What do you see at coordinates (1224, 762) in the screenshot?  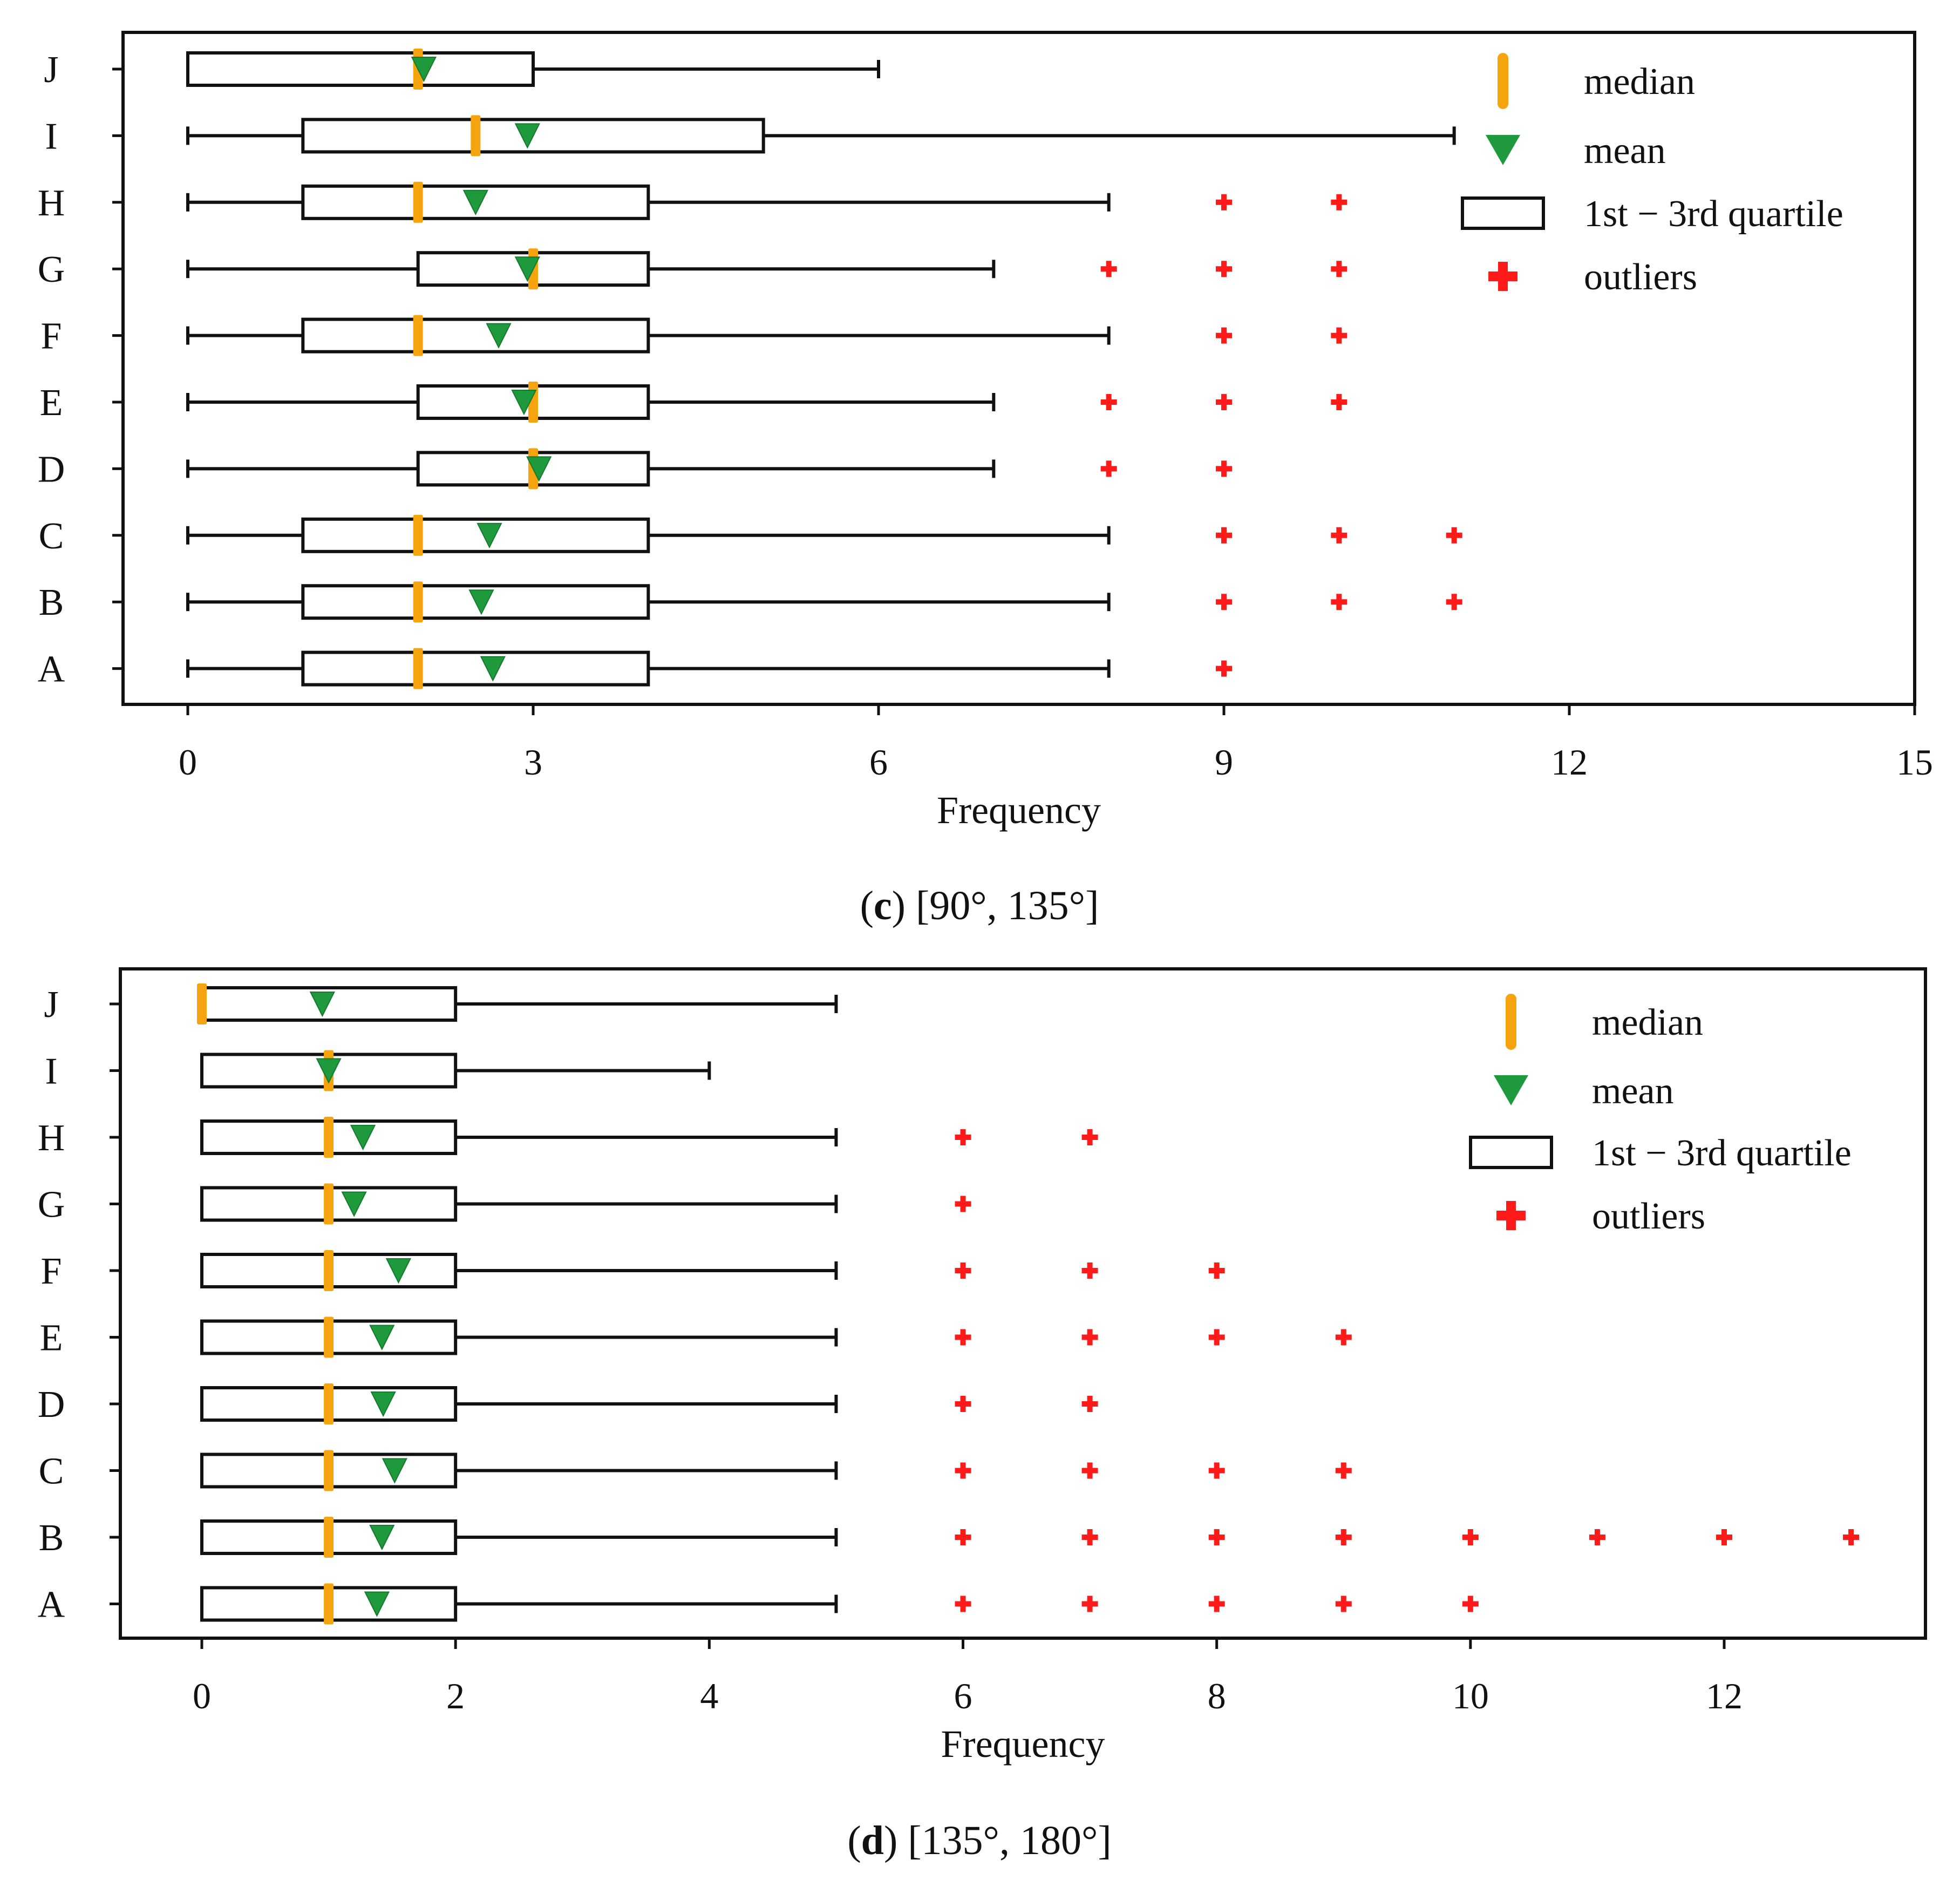 I see `x-tick-label: 9` at bounding box center [1224, 762].